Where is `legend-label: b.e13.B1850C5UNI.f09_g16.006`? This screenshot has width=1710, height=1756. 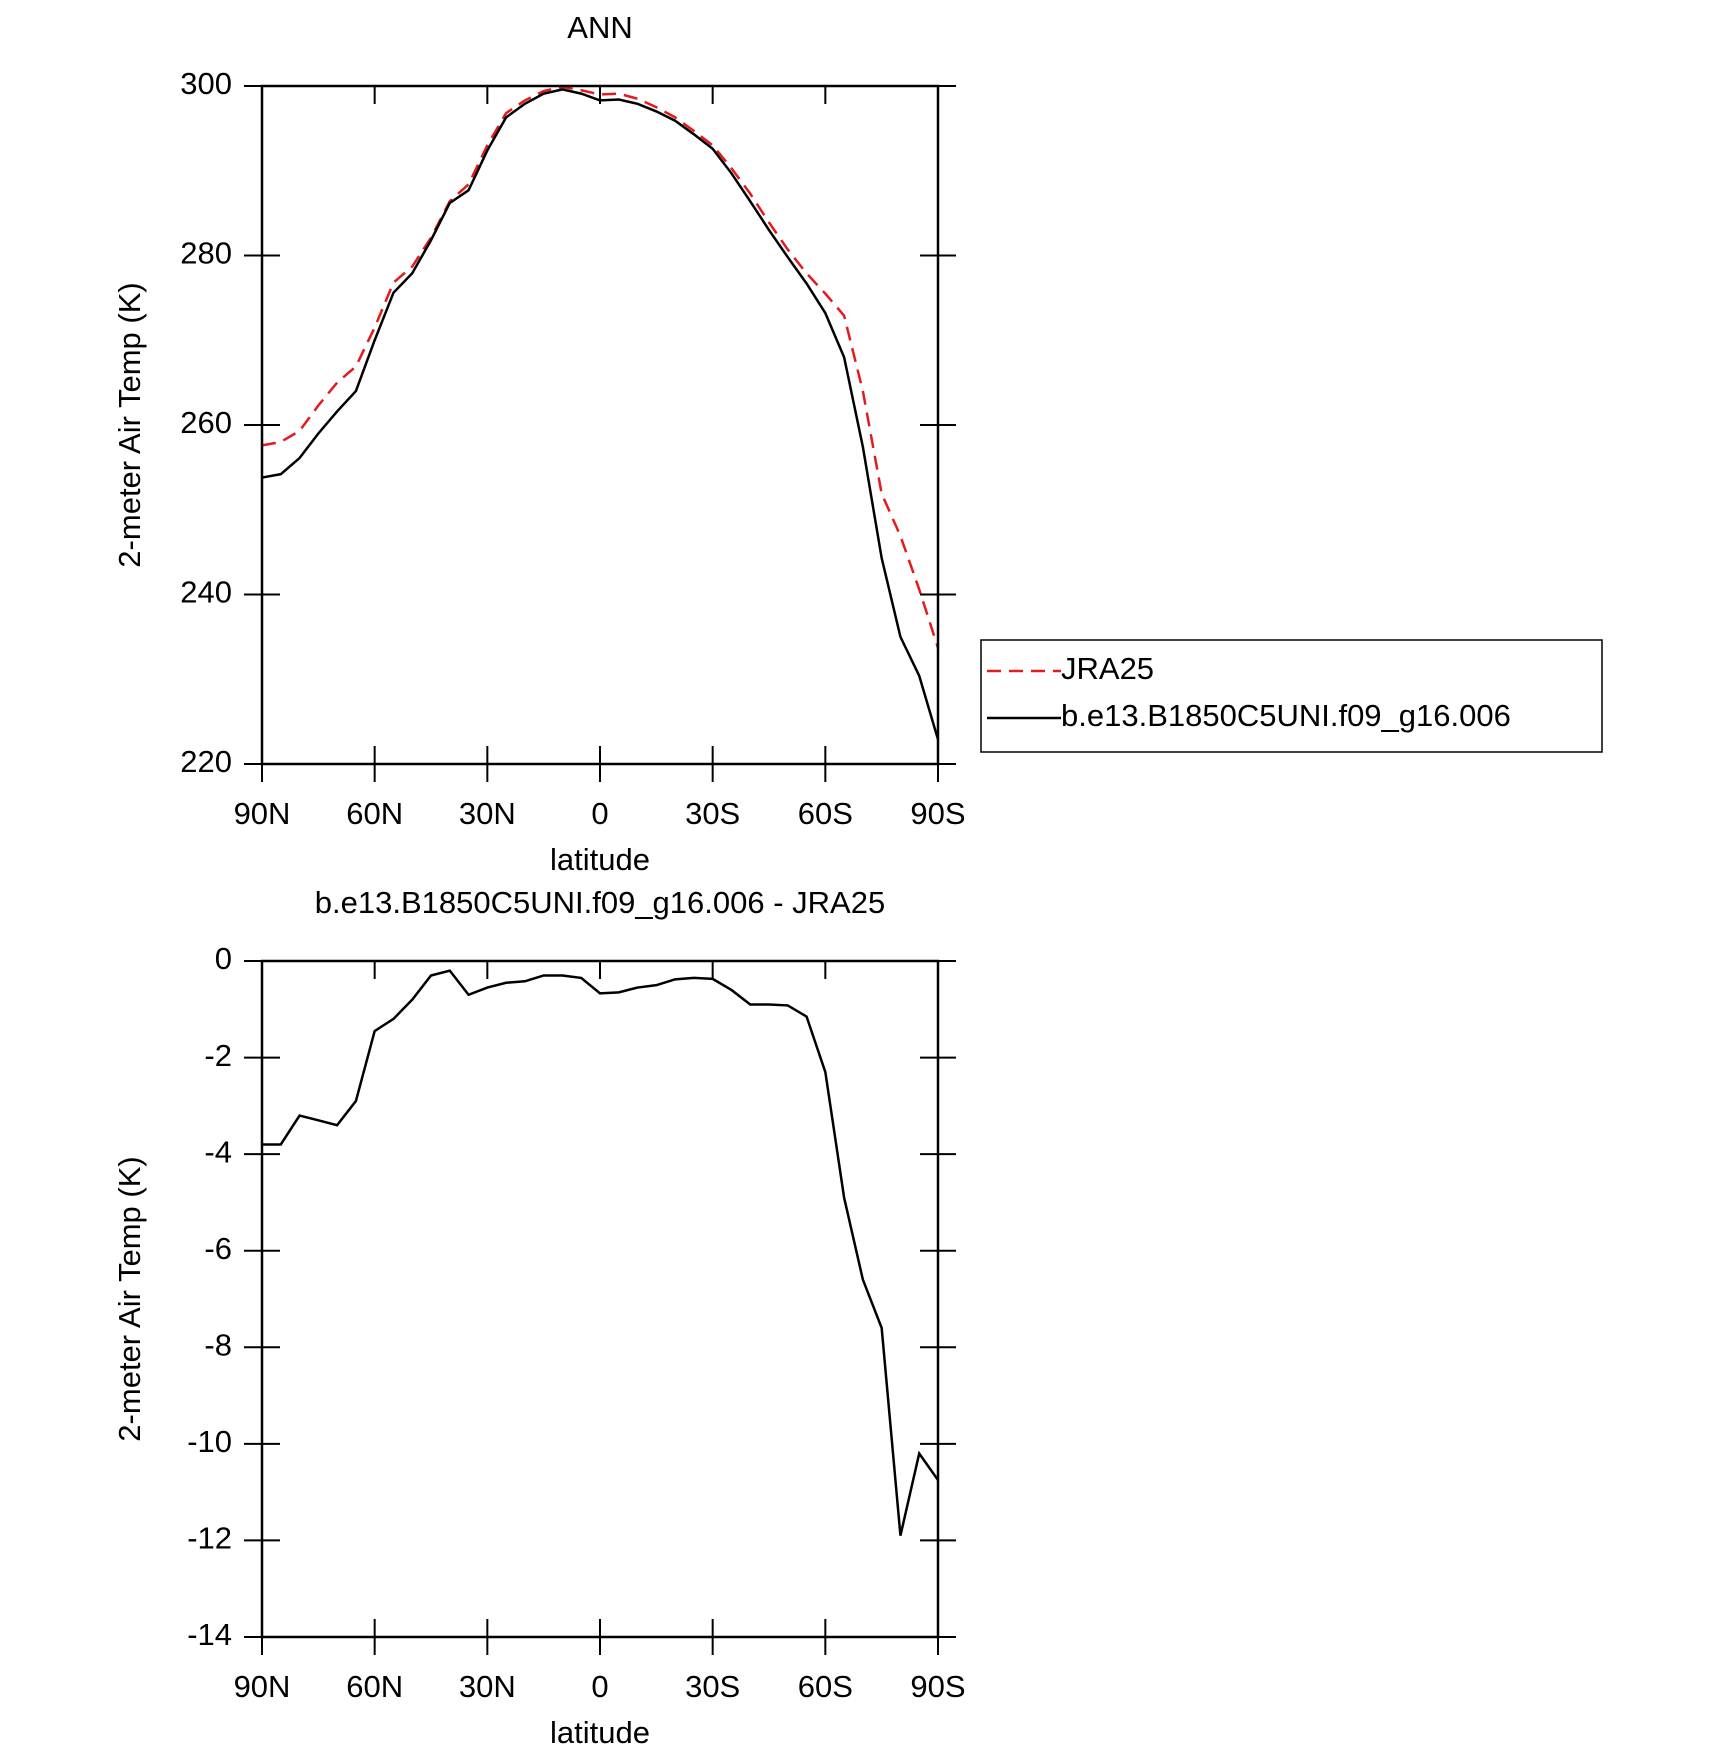 legend-label: b.e13.B1850C5UNI.f09_g16.006 is located at coordinates (1286, 715).